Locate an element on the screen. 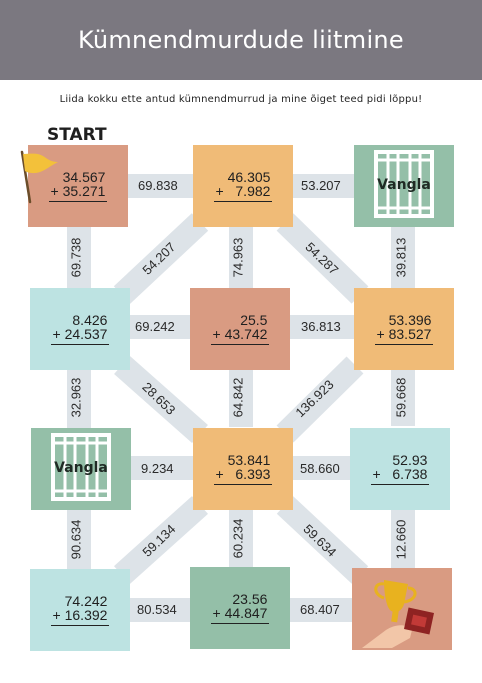 The width and height of the screenshot is (482, 683). addend: + 44.847 is located at coordinates (240, 613).